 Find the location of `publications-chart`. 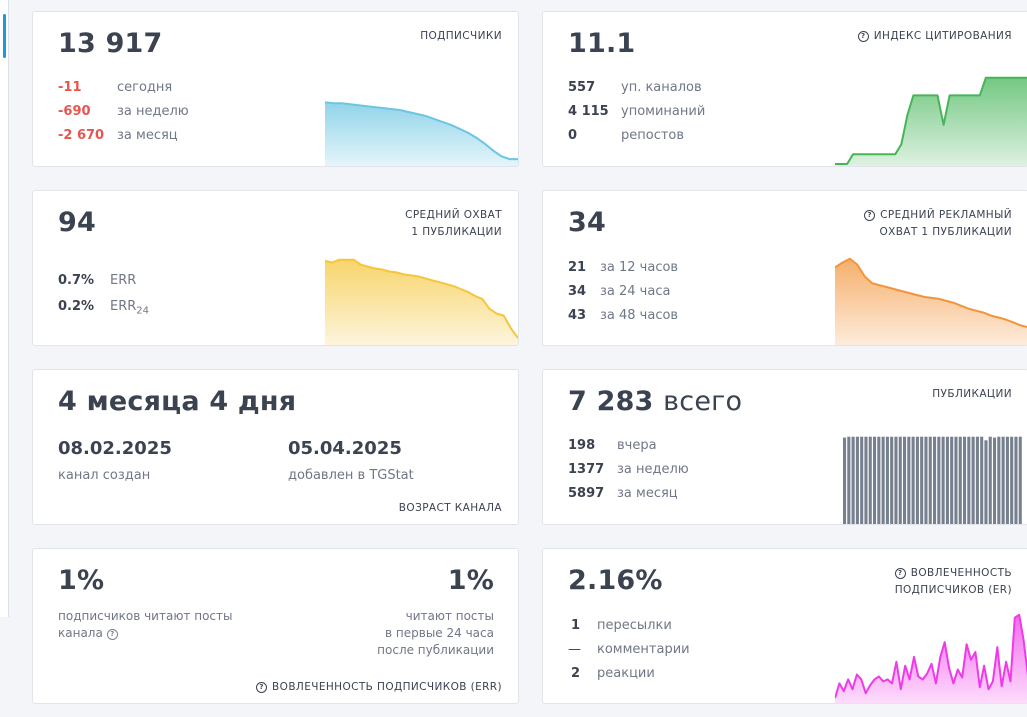

publications-chart is located at coordinates (932, 480).